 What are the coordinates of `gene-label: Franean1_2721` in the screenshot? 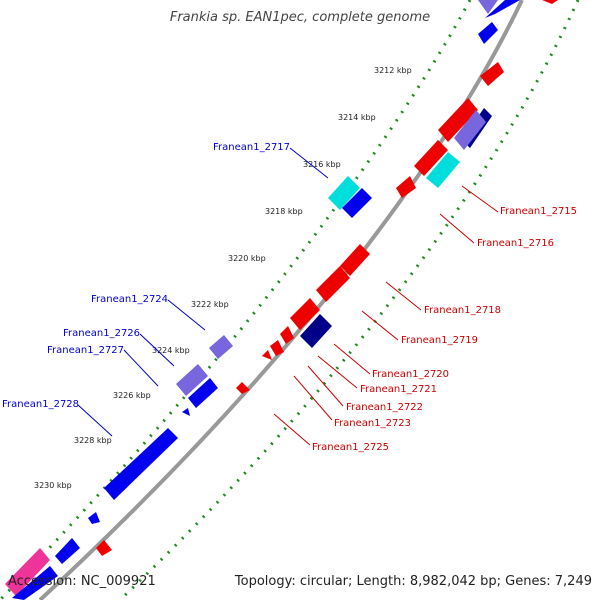 It's located at (398, 389).